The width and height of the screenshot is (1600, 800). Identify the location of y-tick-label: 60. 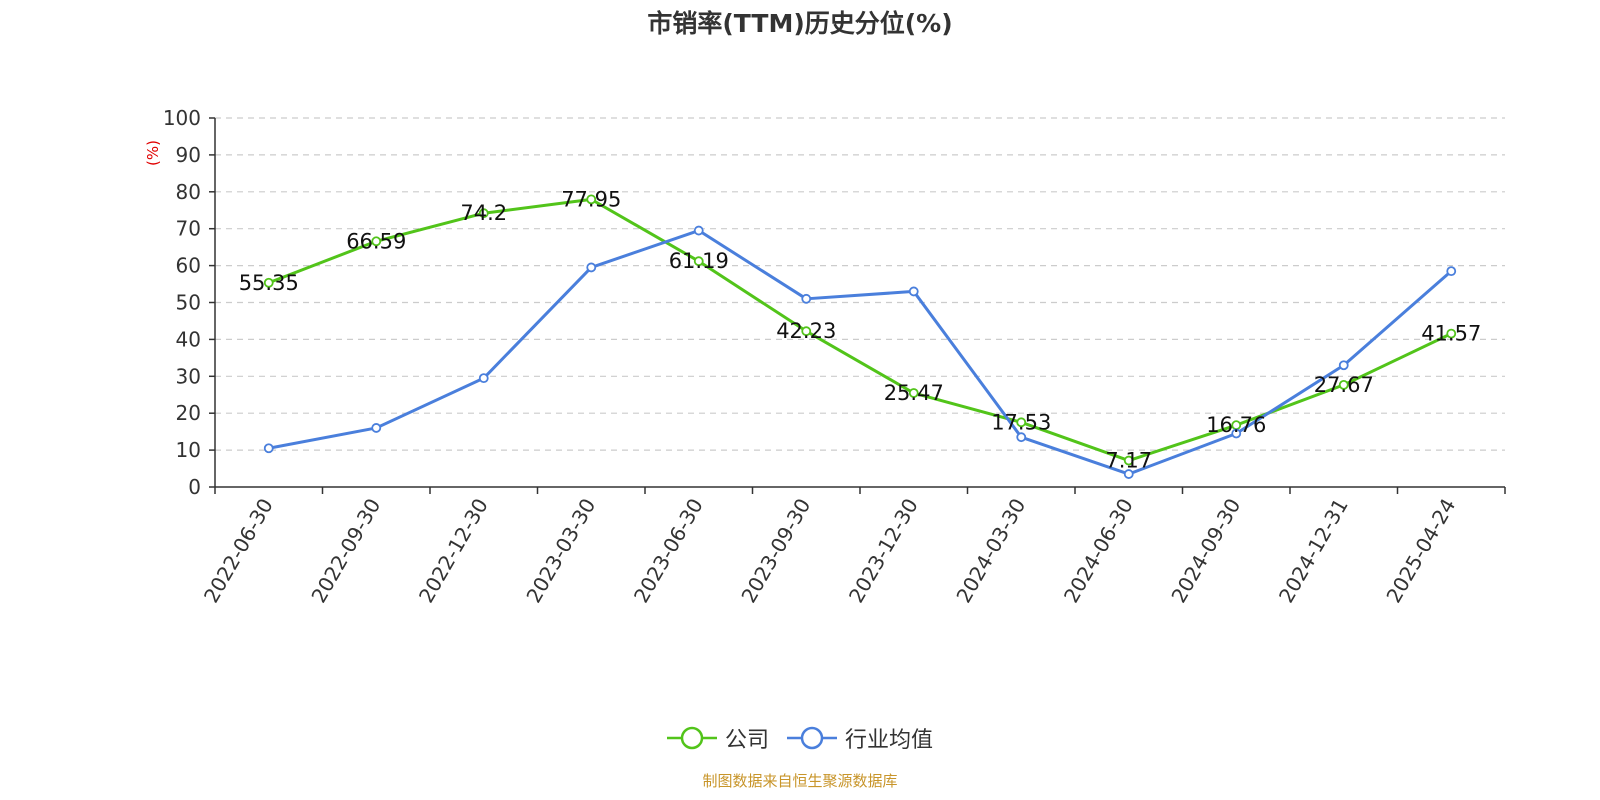
(188, 266).